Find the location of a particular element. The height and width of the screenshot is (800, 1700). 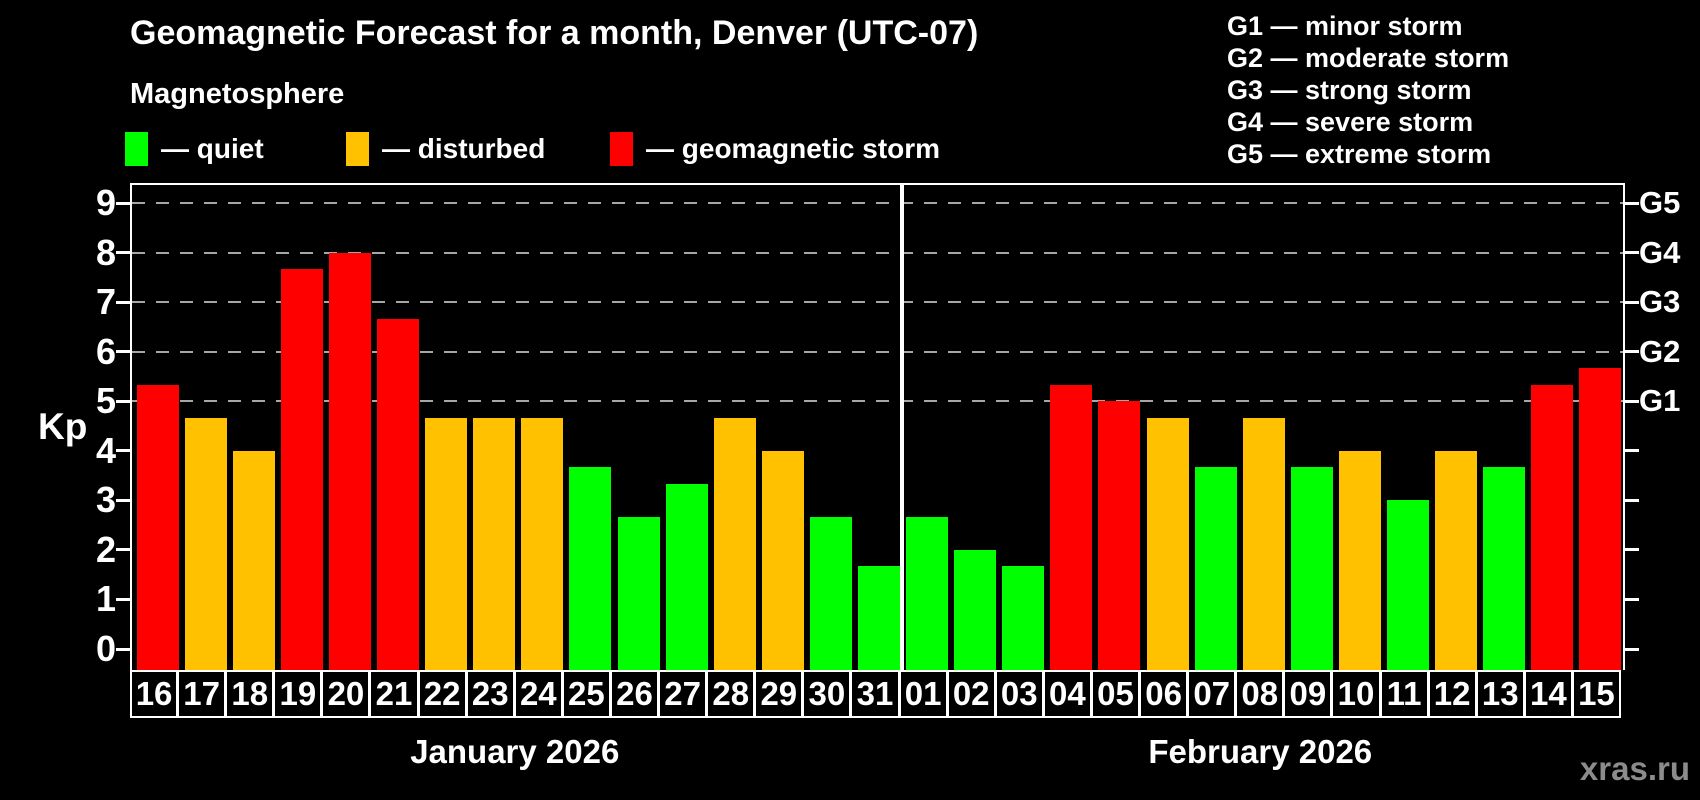

disturbed-color-swatch is located at coordinates (357, 149).